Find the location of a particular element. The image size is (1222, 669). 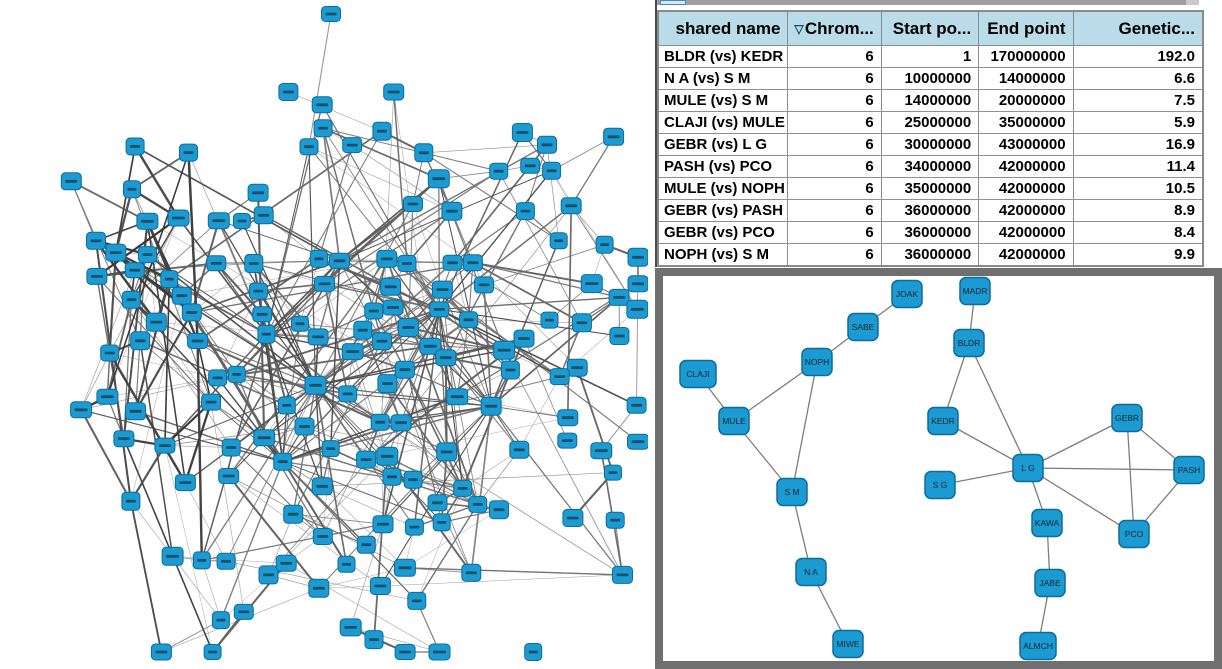

cell-shared-name: PASH (vs) PCO is located at coordinates (723, 166).